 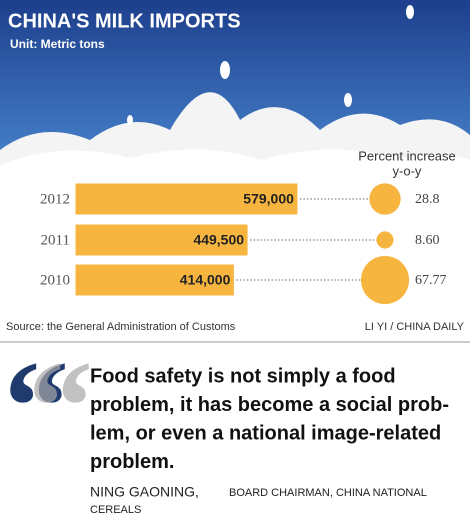 I want to click on bubble-legend: y-o-y, so click(x=407, y=170).